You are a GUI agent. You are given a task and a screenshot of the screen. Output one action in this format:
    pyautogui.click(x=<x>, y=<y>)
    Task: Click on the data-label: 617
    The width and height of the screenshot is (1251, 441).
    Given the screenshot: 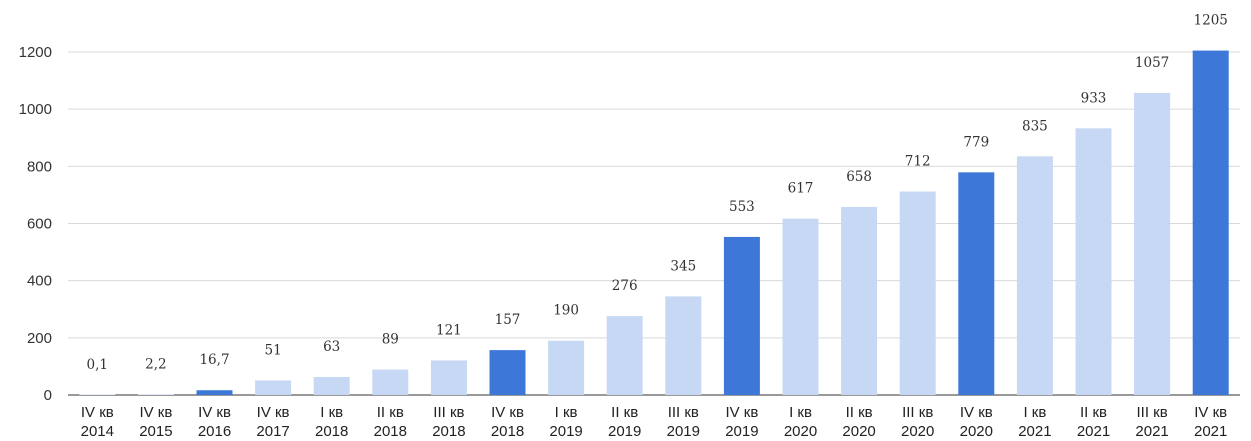 What is the action you would take?
    pyautogui.click(x=801, y=189)
    